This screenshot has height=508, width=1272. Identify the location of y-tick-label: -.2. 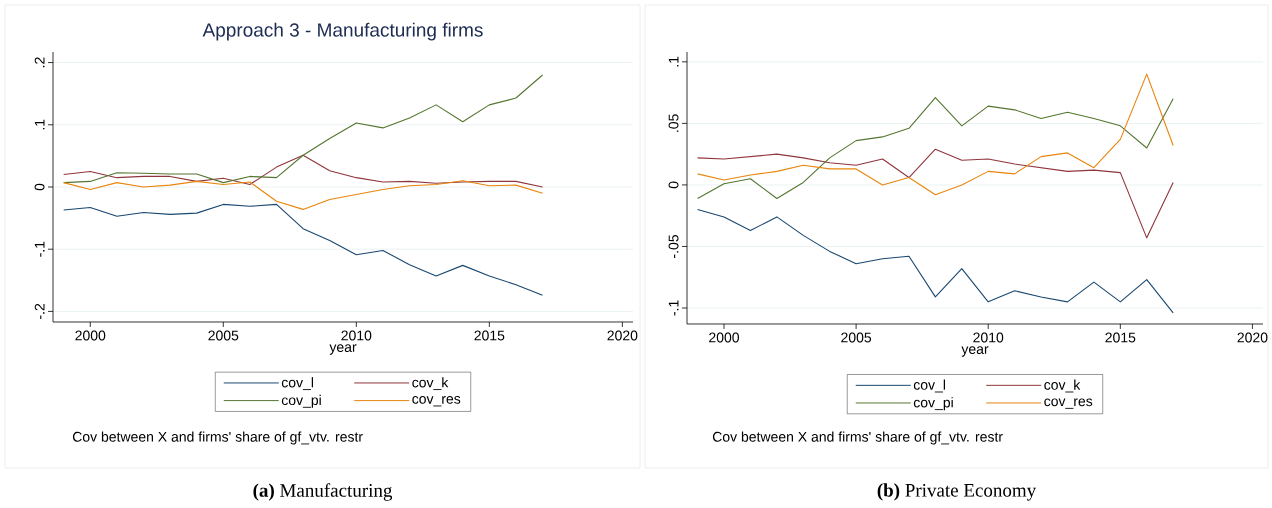
(39, 311).